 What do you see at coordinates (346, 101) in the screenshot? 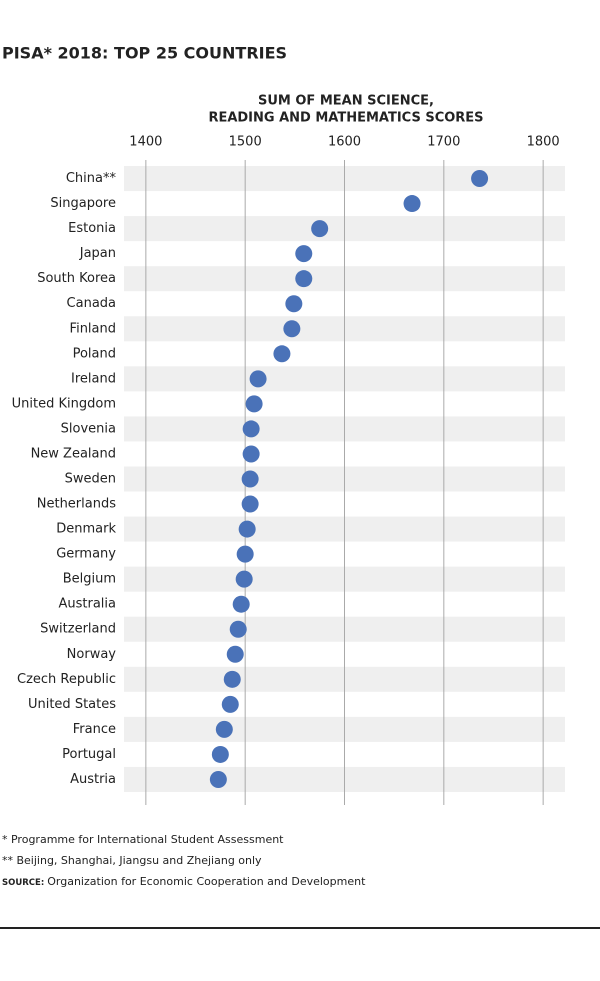
I see `axis-title: SUM OF MEAN SCIENCE,` at bounding box center [346, 101].